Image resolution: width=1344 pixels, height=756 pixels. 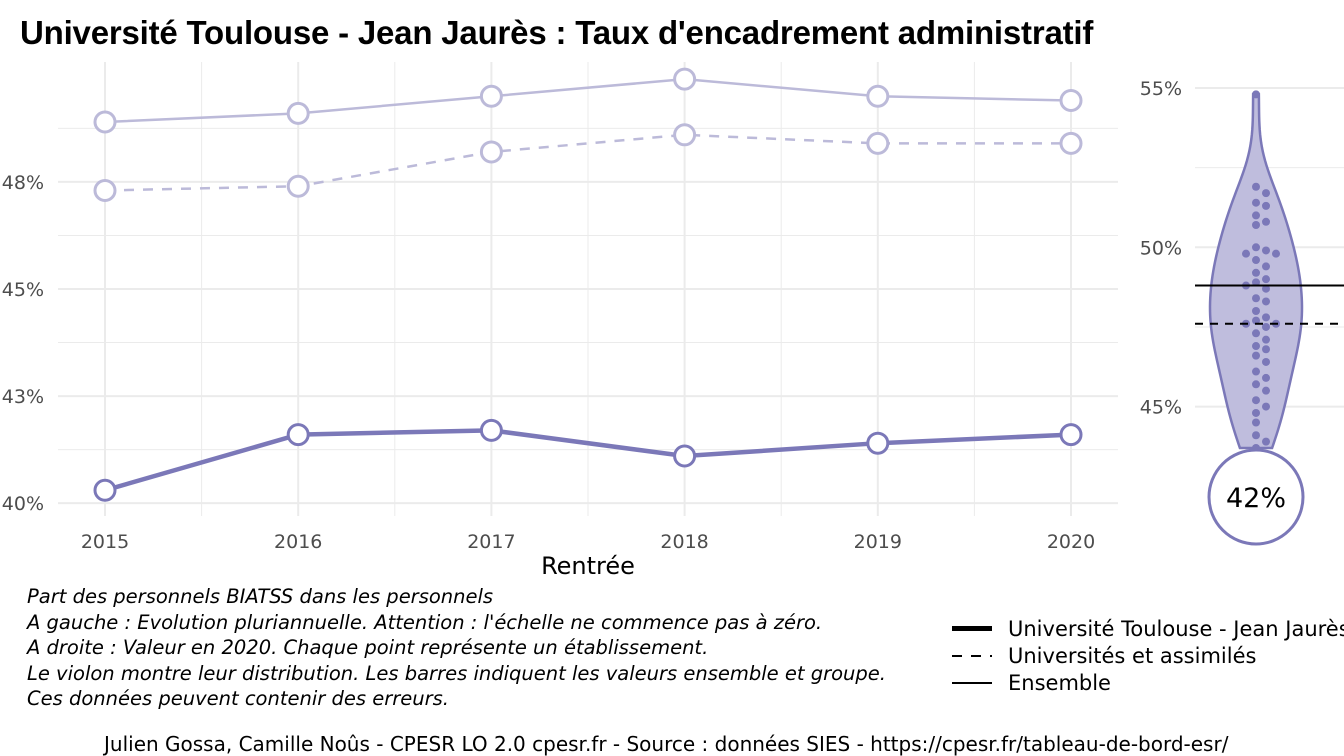 I want to click on x-tick-label: 2016, so click(x=298, y=542).